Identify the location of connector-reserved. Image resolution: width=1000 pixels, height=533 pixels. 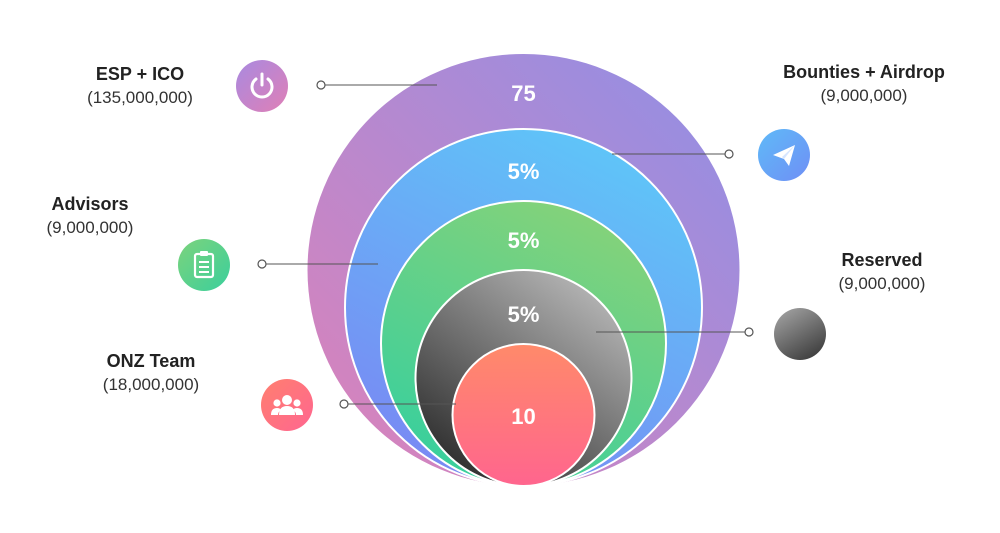
(675, 332).